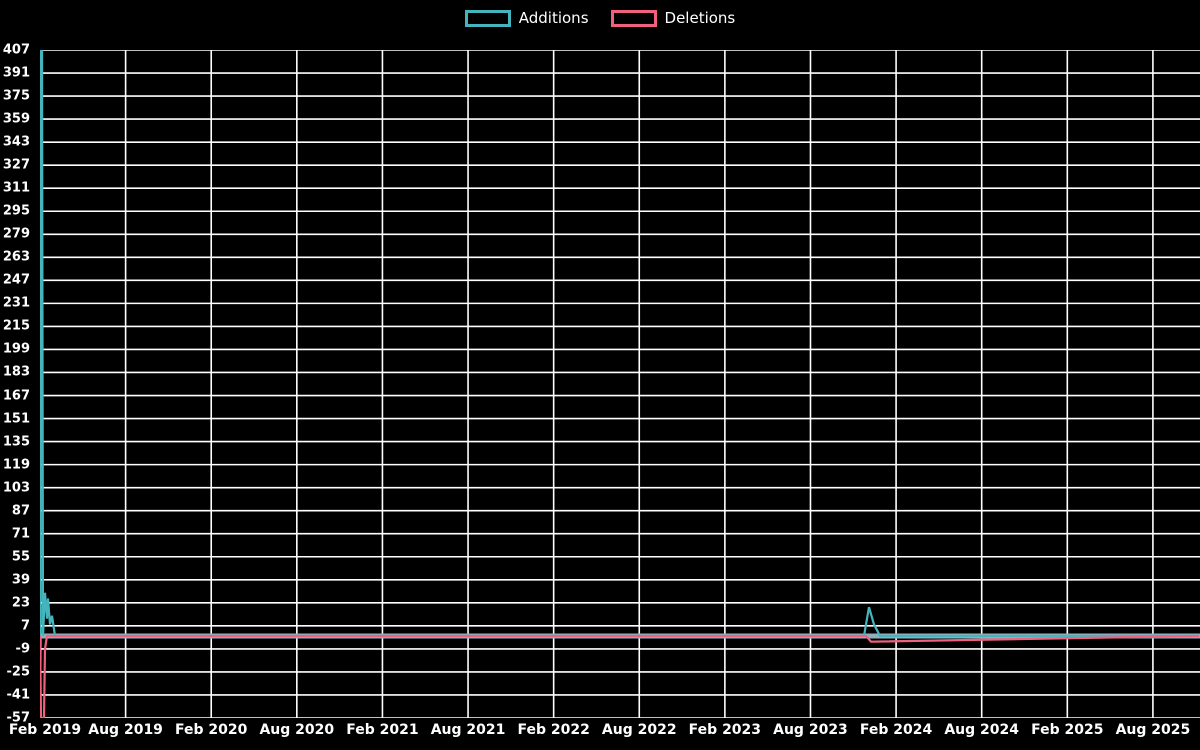 Image resolution: width=1200 pixels, height=750 pixels. Describe the element at coordinates (1067, 730) in the screenshot. I see `x-tick-label: Feb 2025` at that location.